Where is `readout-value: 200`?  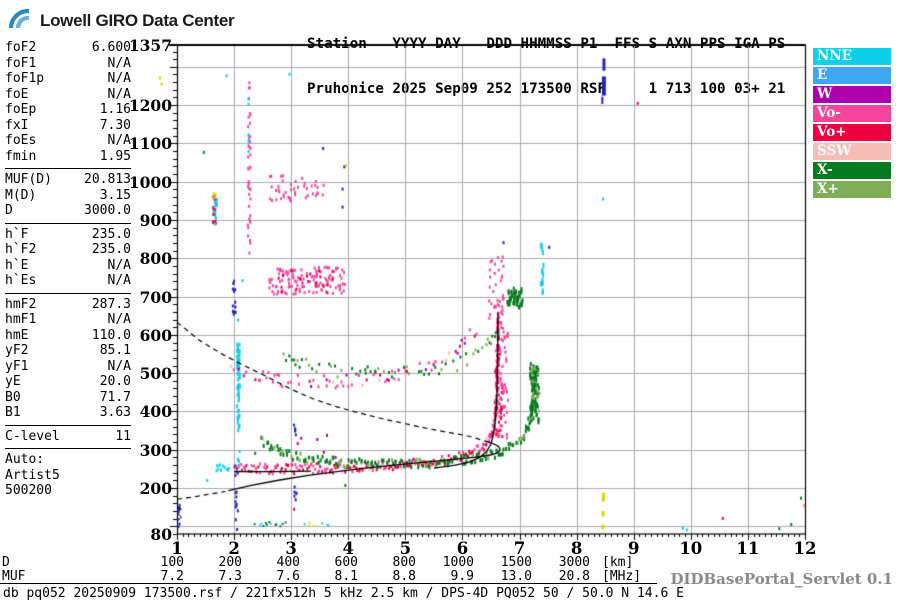 readout-value: 200 is located at coordinates (230, 562).